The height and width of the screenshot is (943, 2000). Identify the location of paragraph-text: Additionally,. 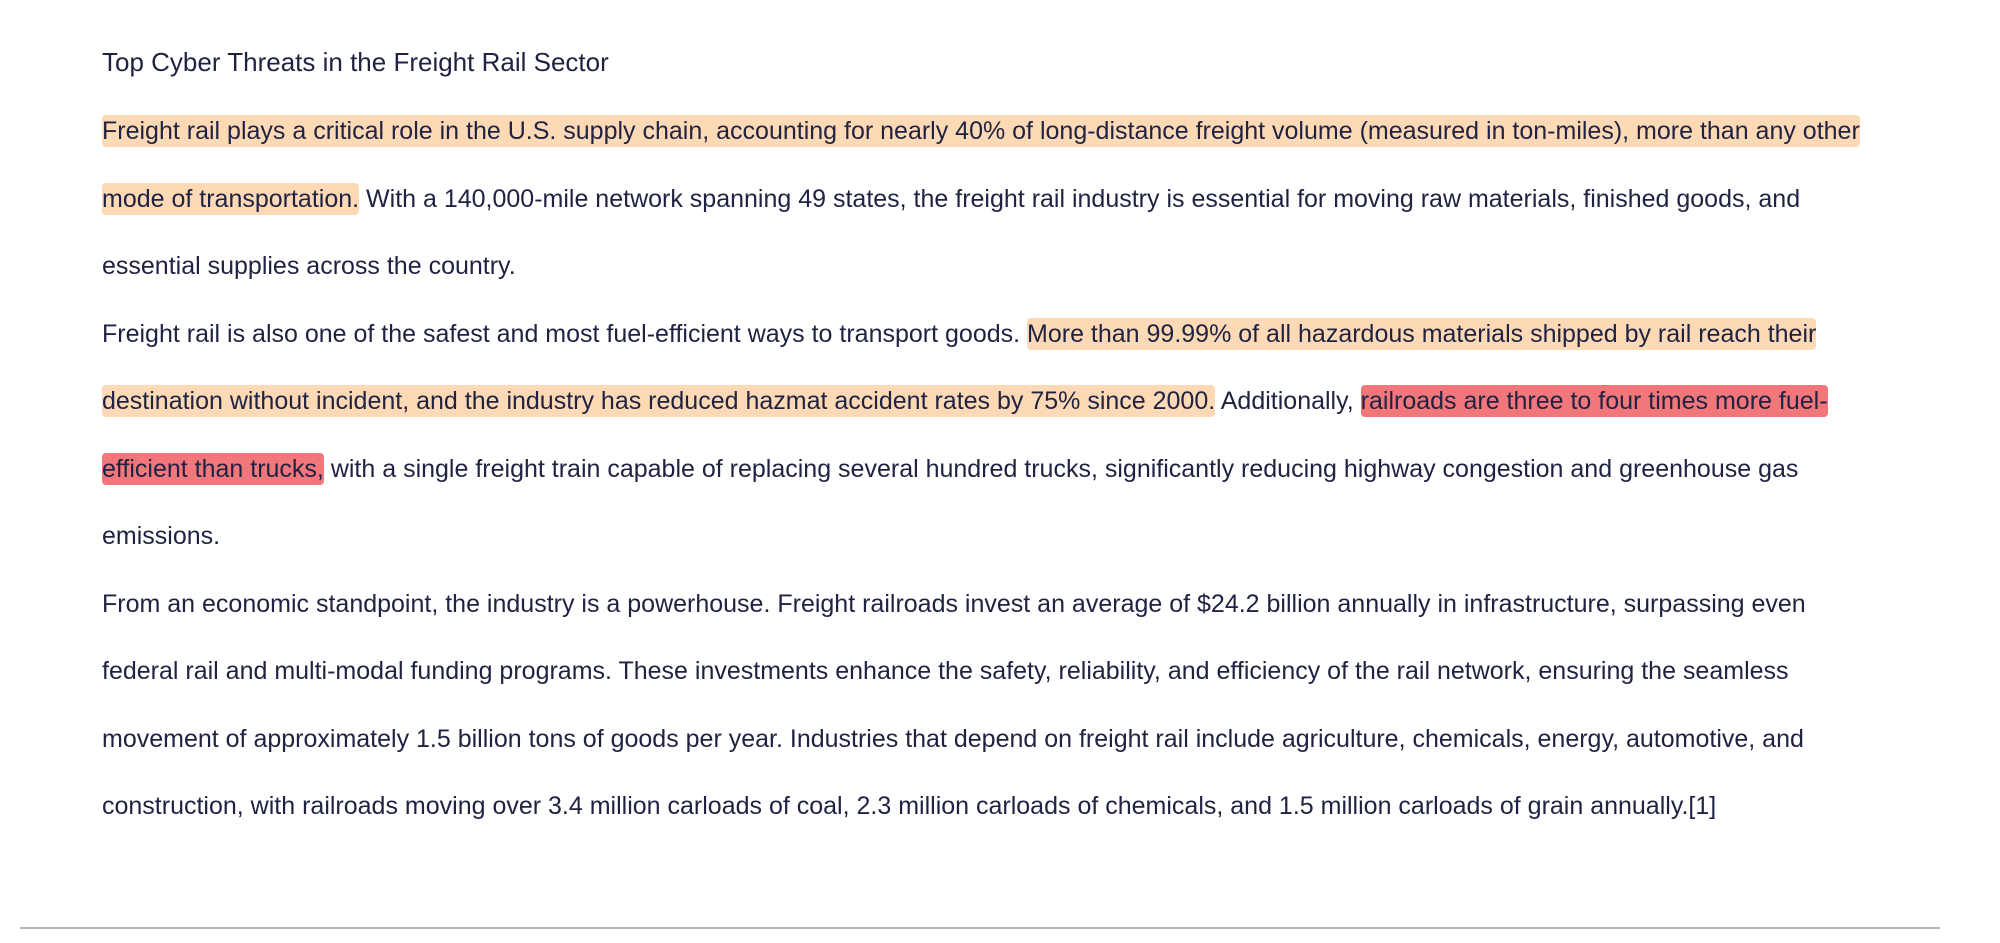
(1288, 401).